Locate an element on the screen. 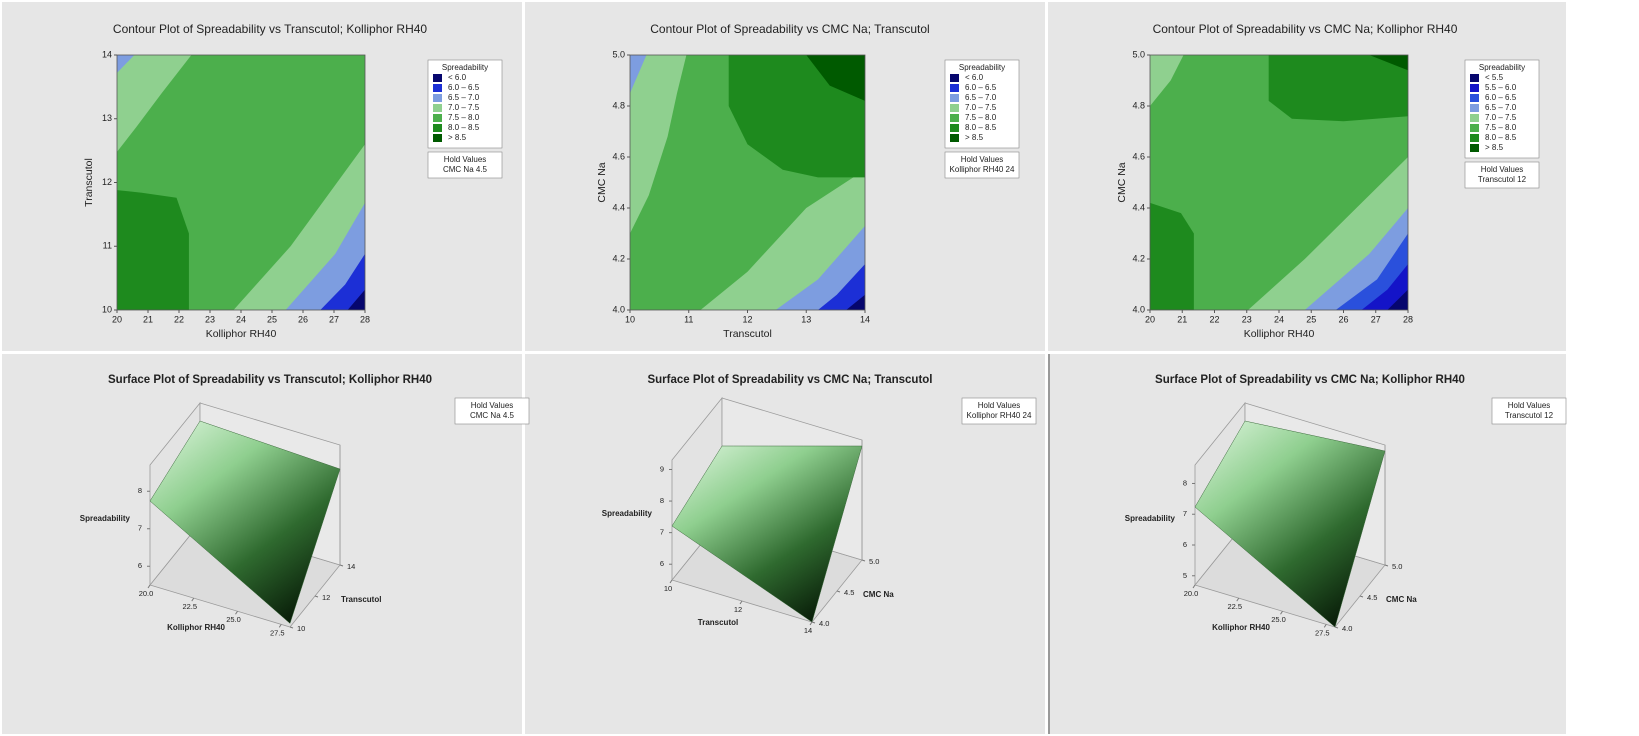 Image resolution: width=1639 pixels, height=736 pixels. x-tick-label: 23 is located at coordinates (1247, 319).